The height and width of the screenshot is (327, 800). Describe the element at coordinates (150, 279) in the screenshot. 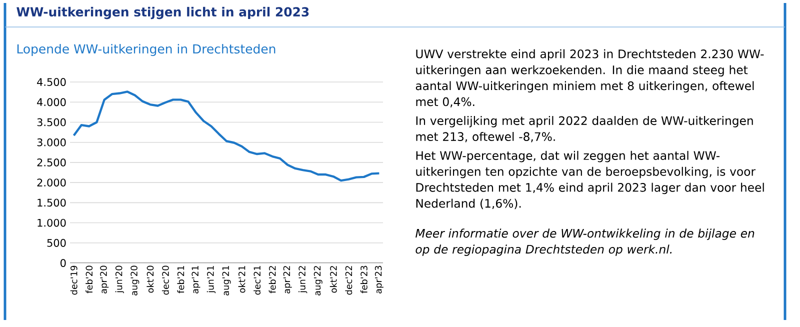

I see `x-tick-label: okt'20` at that location.